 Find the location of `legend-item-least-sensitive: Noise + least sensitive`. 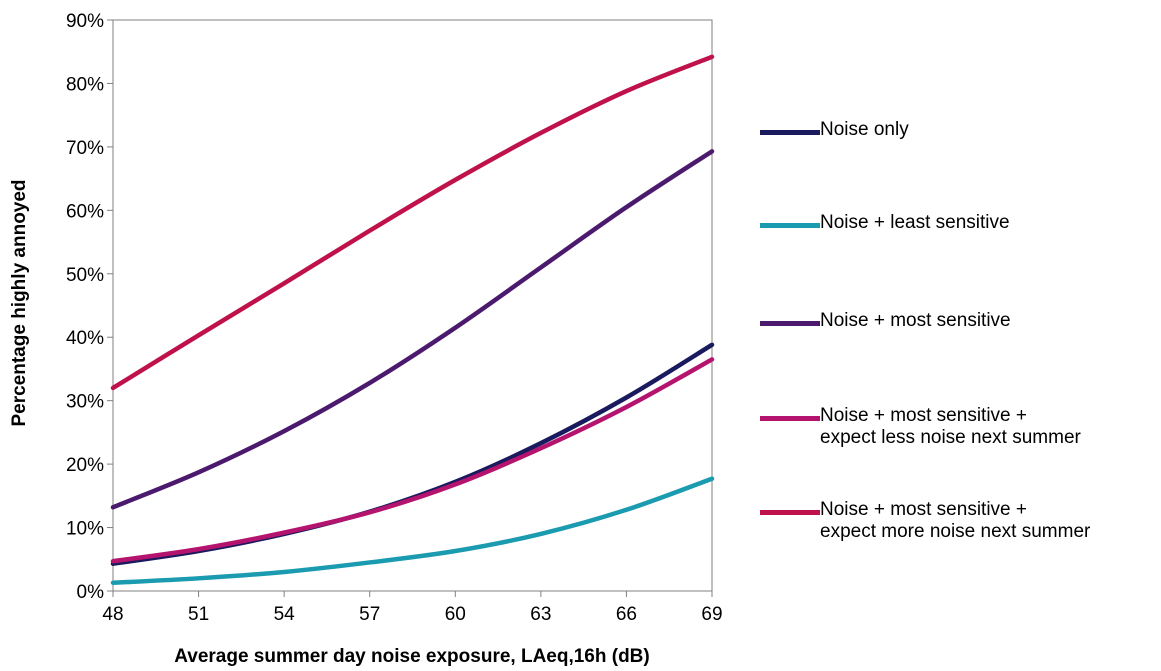

legend-item-least-sensitive: Noise + least sensitive is located at coordinates (885, 223).